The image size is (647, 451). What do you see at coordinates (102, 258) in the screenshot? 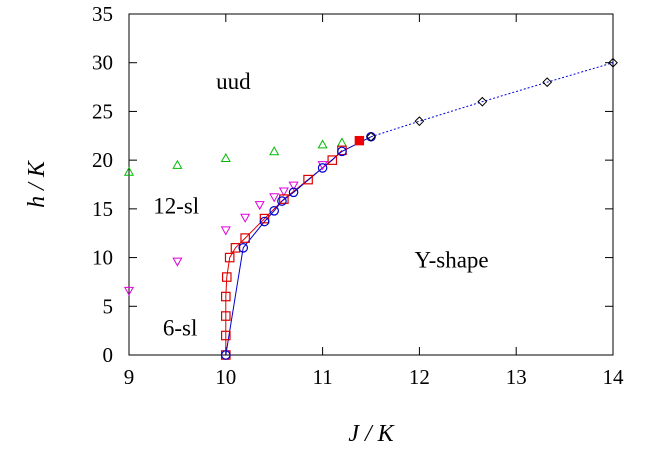
I see `y-tick-label: 10` at bounding box center [102, 258].